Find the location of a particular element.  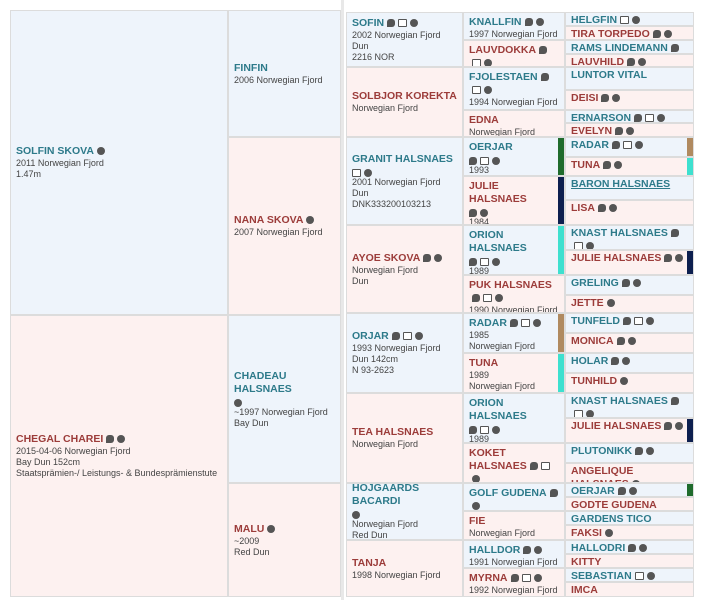

horse-name: RAMS LINDEMANN is located at coordinates (619, 48).